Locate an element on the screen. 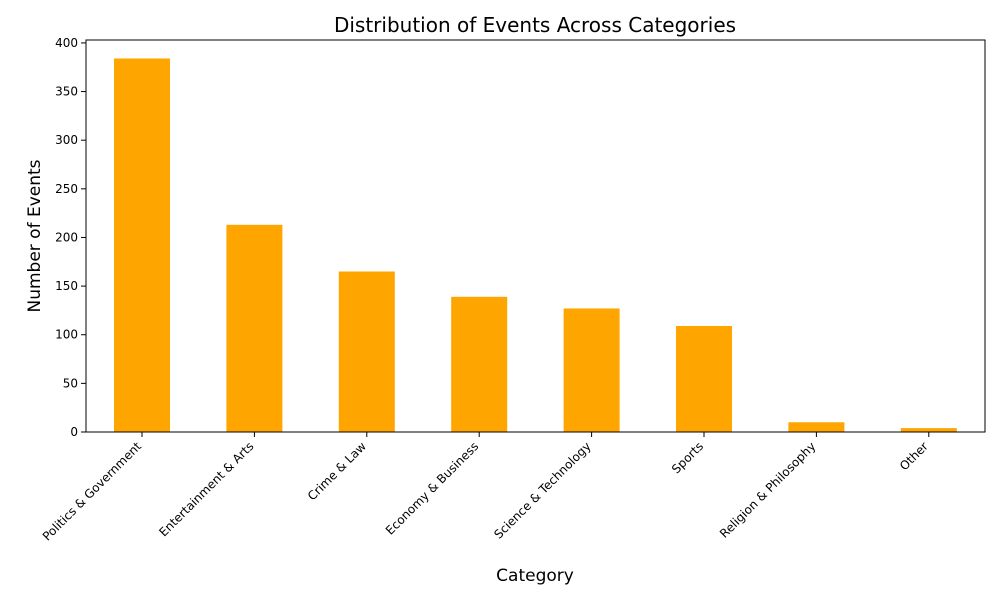 The image size is (1000, 600). x-tick-label: Politics & Government is located at coordinates (92, 491).